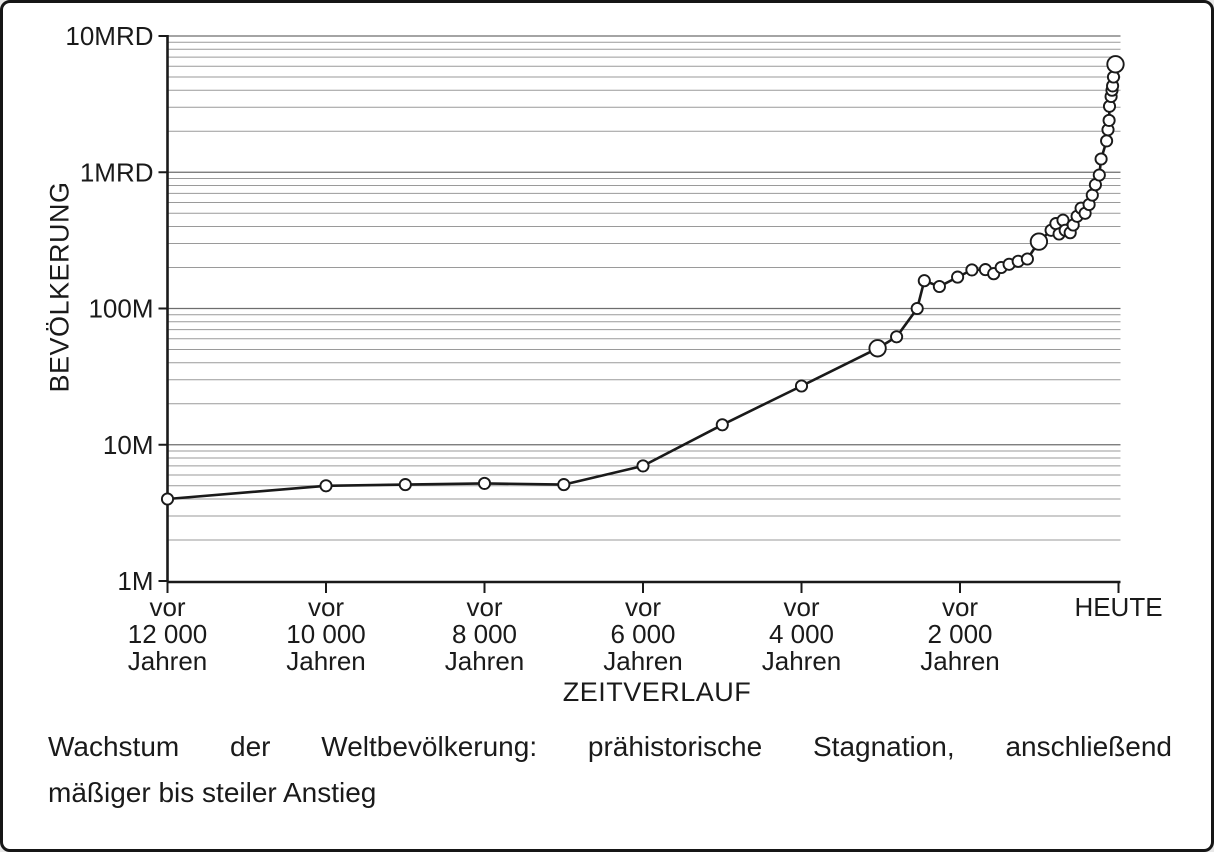  I want to click on x-tick-label: 4 000, so click(801, 634).